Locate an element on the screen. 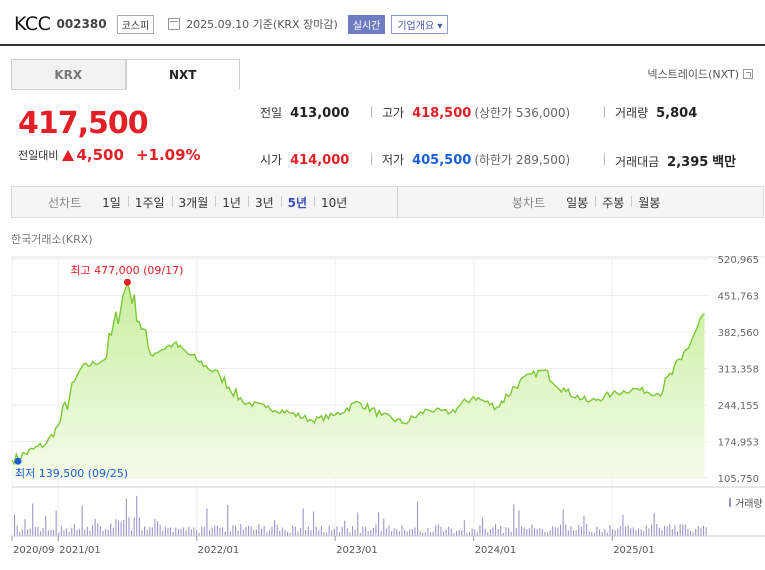 This screenshot has height=570, width=765. period-6: 10년 is located at coordinates (334, 202).